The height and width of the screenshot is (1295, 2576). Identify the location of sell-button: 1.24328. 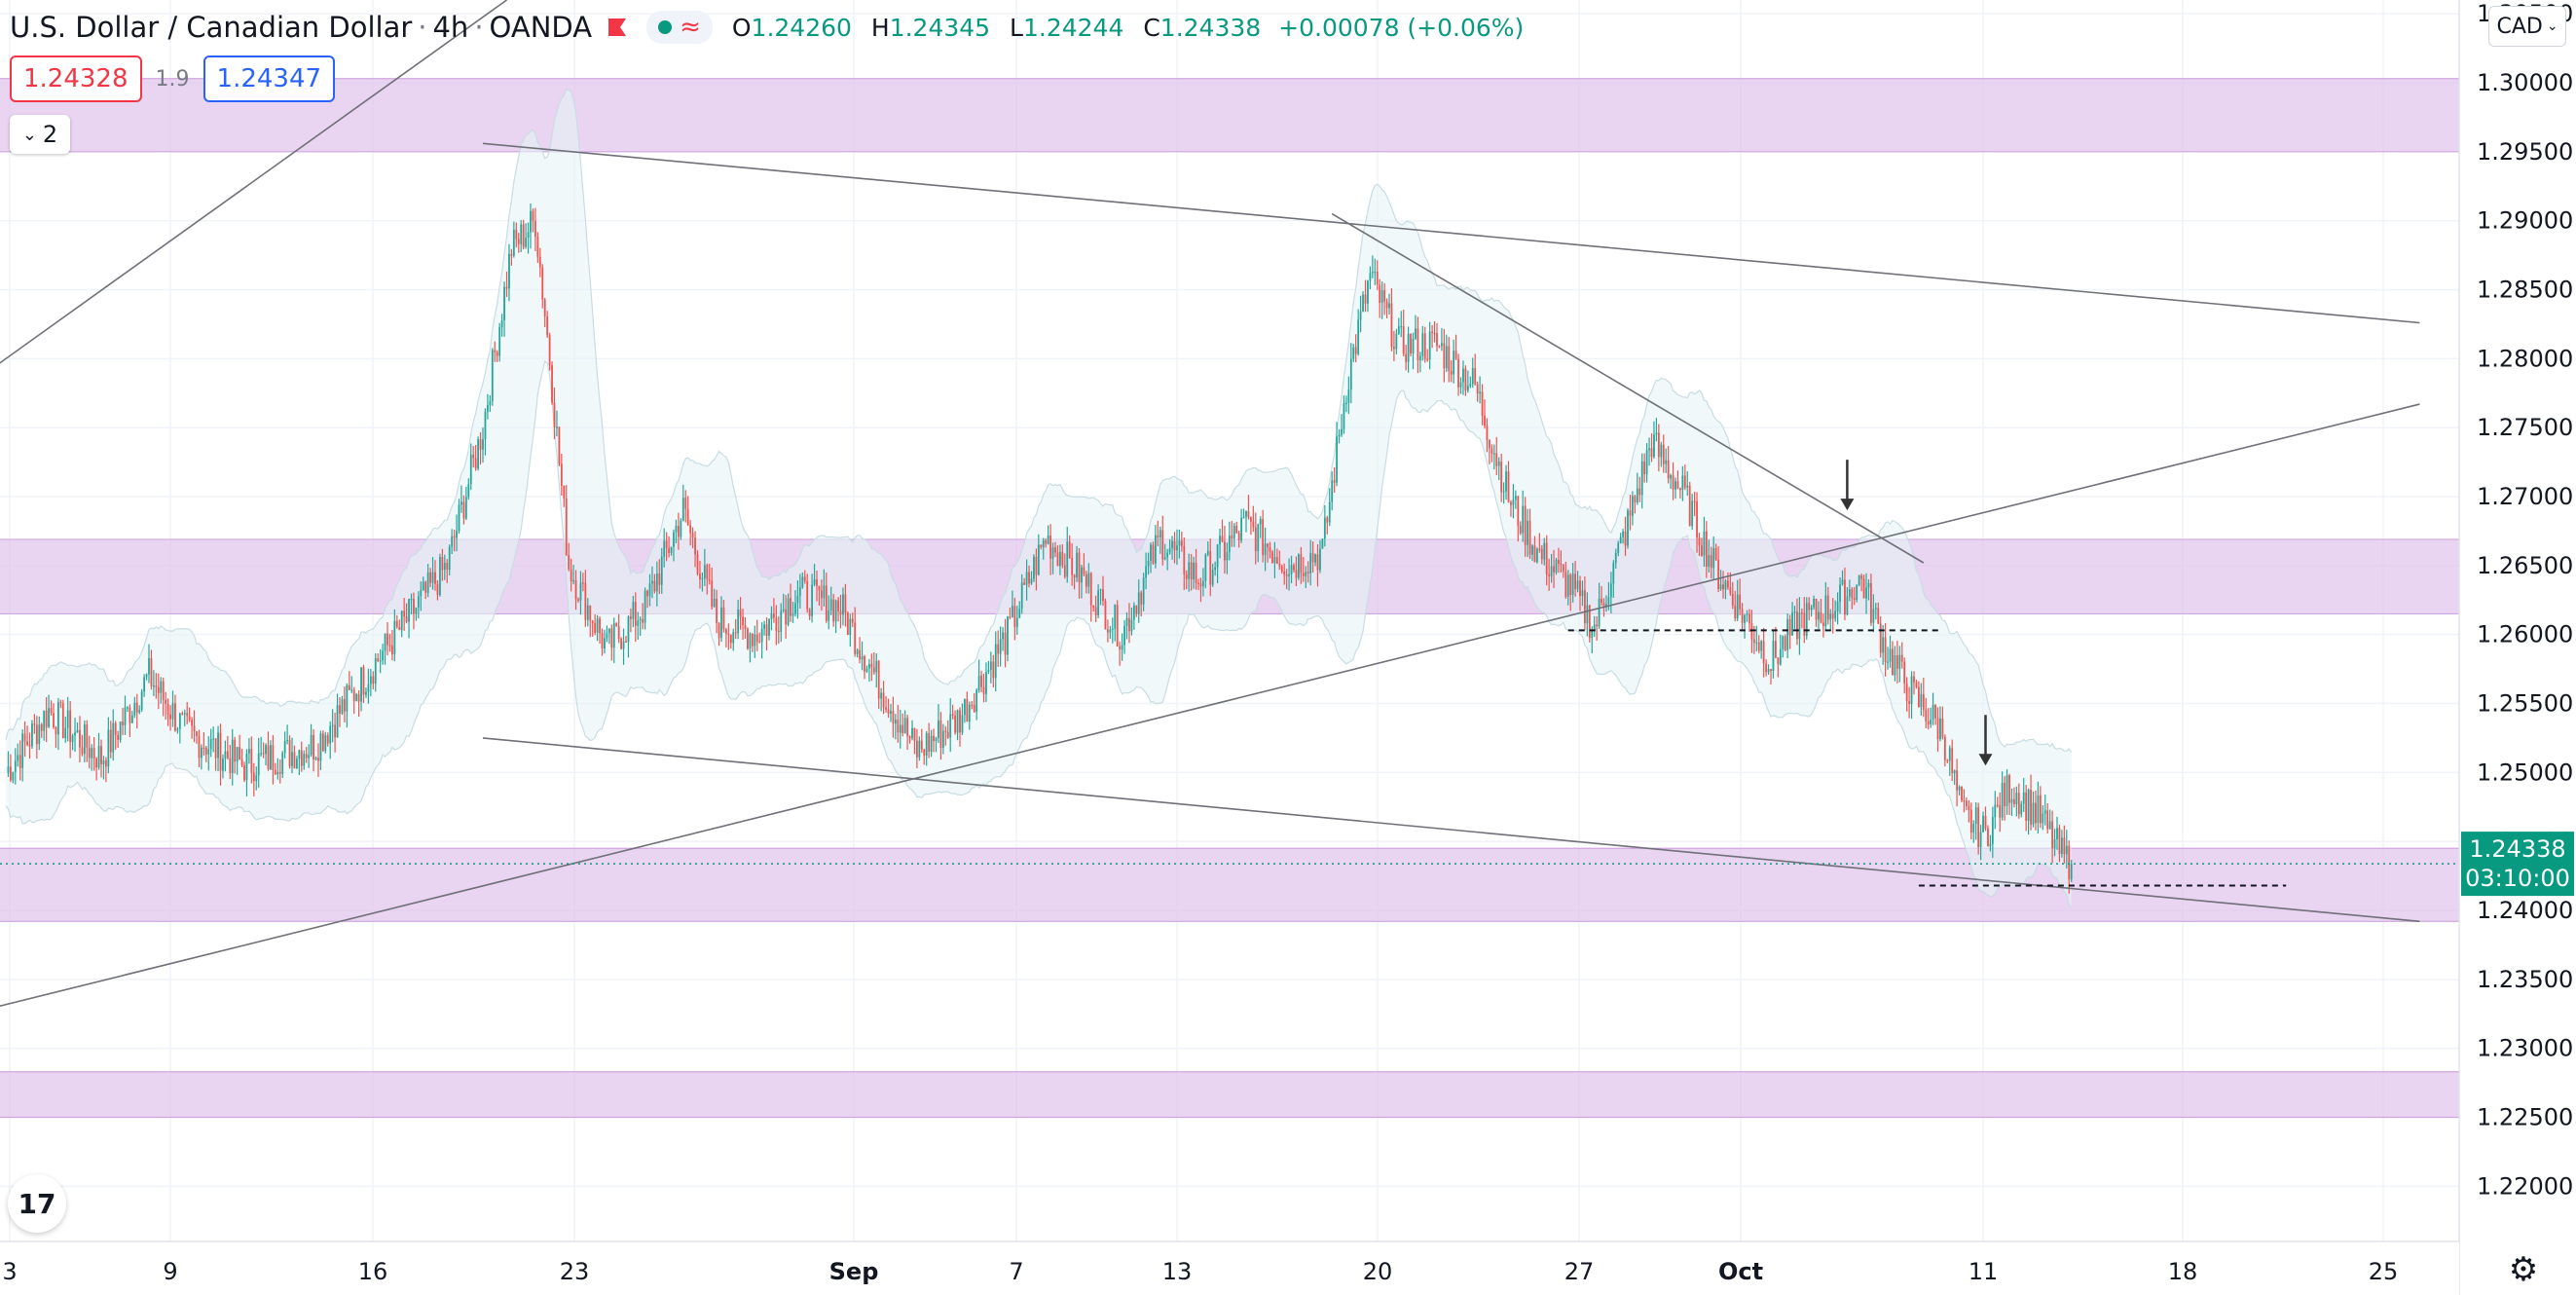
(76, 79).